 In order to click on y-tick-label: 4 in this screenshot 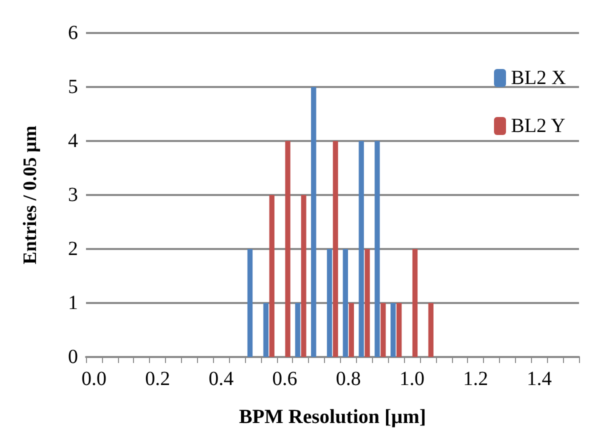, I will do `click(73, 141)`.